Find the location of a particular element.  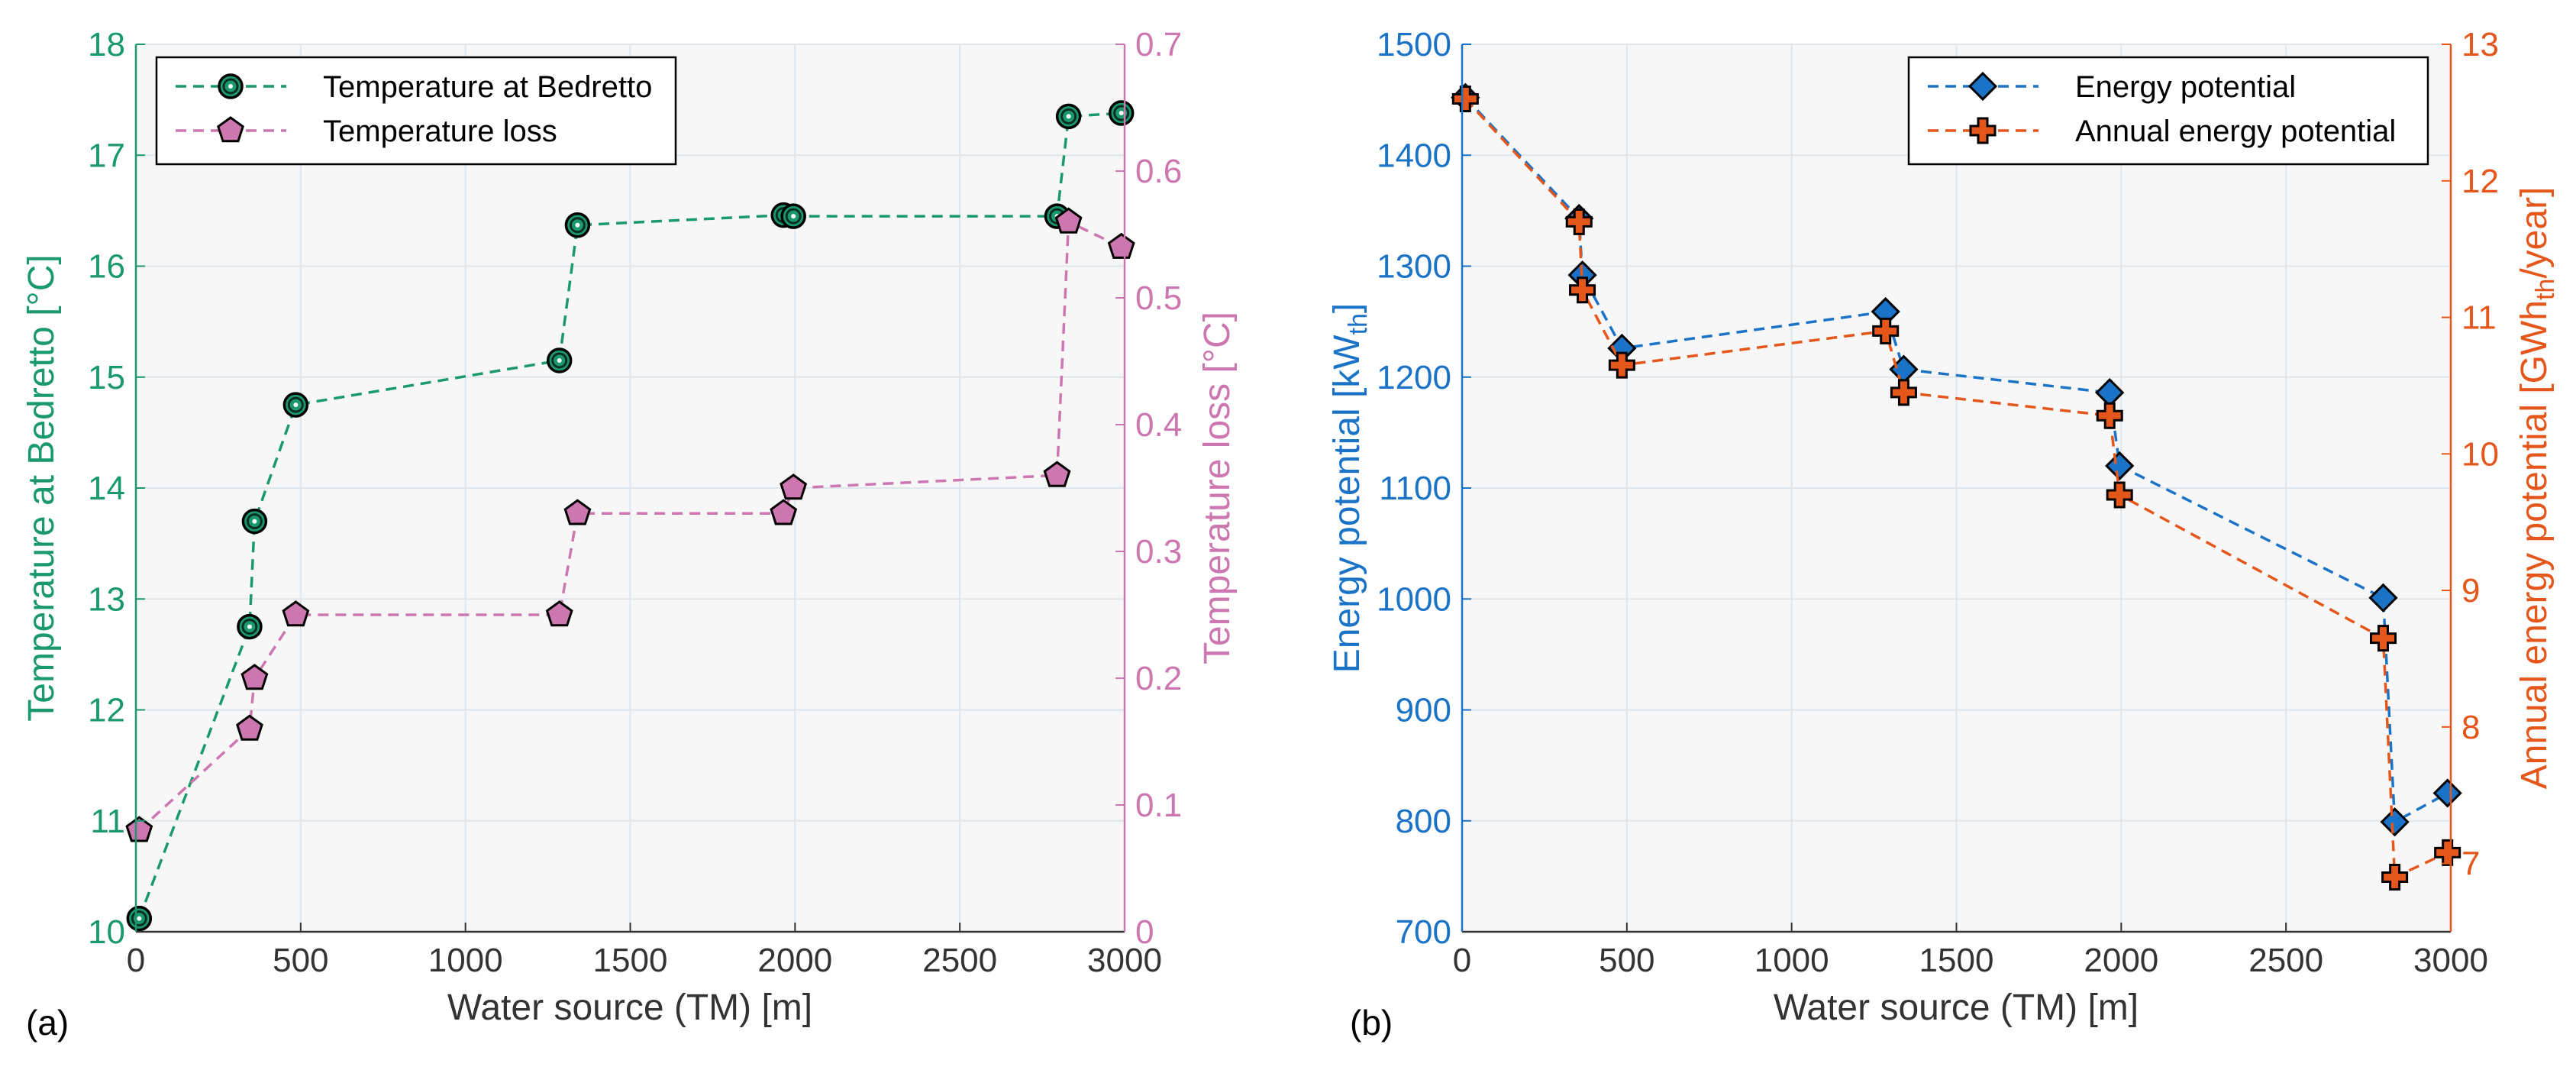

panel-b-y-right-label-main: Annual energy potential [GWh is located at coordinates (2534, 544).